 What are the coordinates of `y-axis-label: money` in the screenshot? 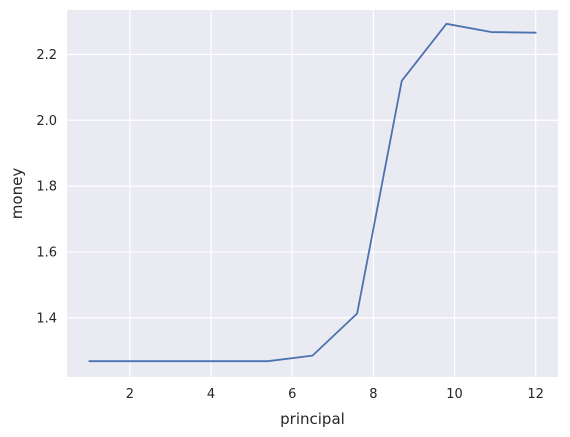 It's located at (17, 194).